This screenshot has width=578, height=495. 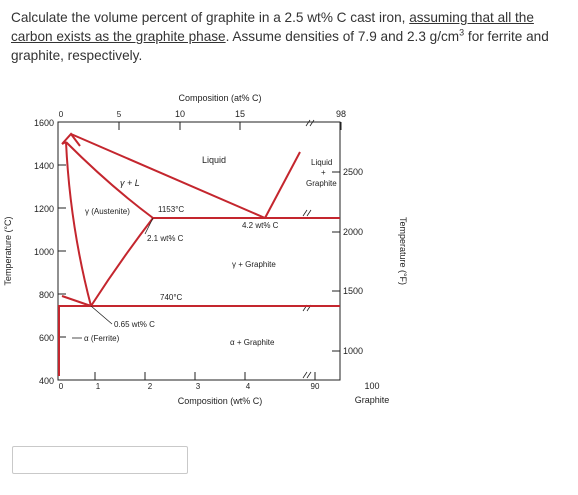 What do you see at coordinates (100, 460) in the screenshot?
I see `answer-input` at bounding box center [100, 460].